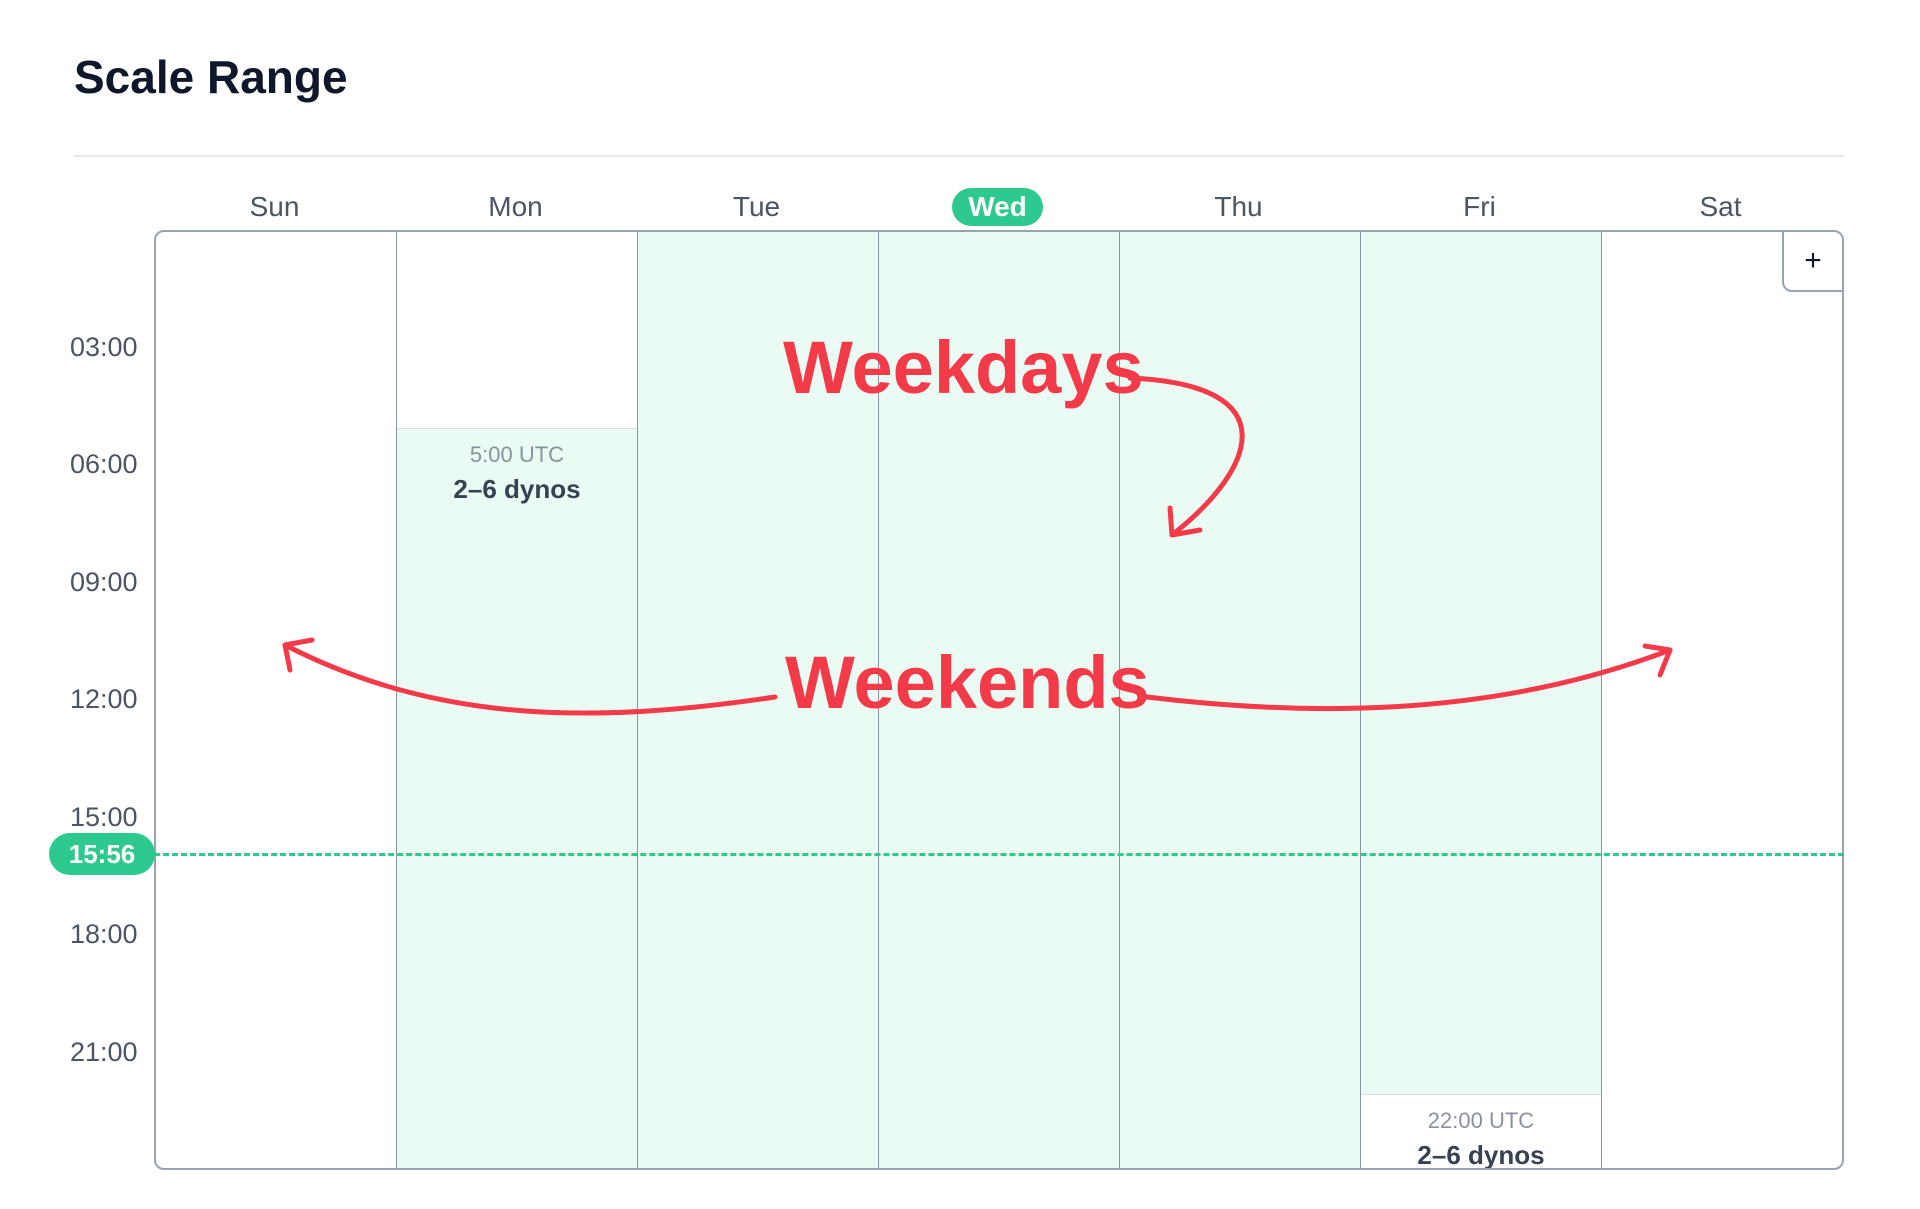  What do you see at coordinates (104, 346) in the screenshot?
I see `time-label: 03:00` at bounding box center [104, 346].